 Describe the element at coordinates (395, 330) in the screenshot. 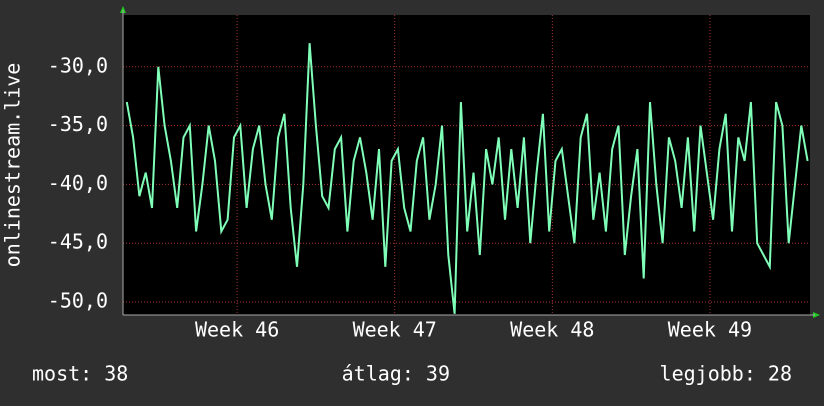

I see `x-tick-label: Week 47` at that location.